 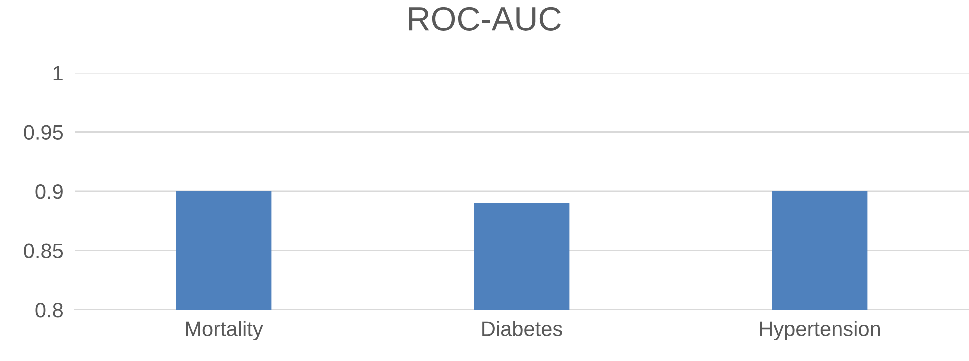 What do you see at coordinates (225, 331) in the screenshot?
I see `x-tick-label: Mortality` at bounding box center [225, 331].